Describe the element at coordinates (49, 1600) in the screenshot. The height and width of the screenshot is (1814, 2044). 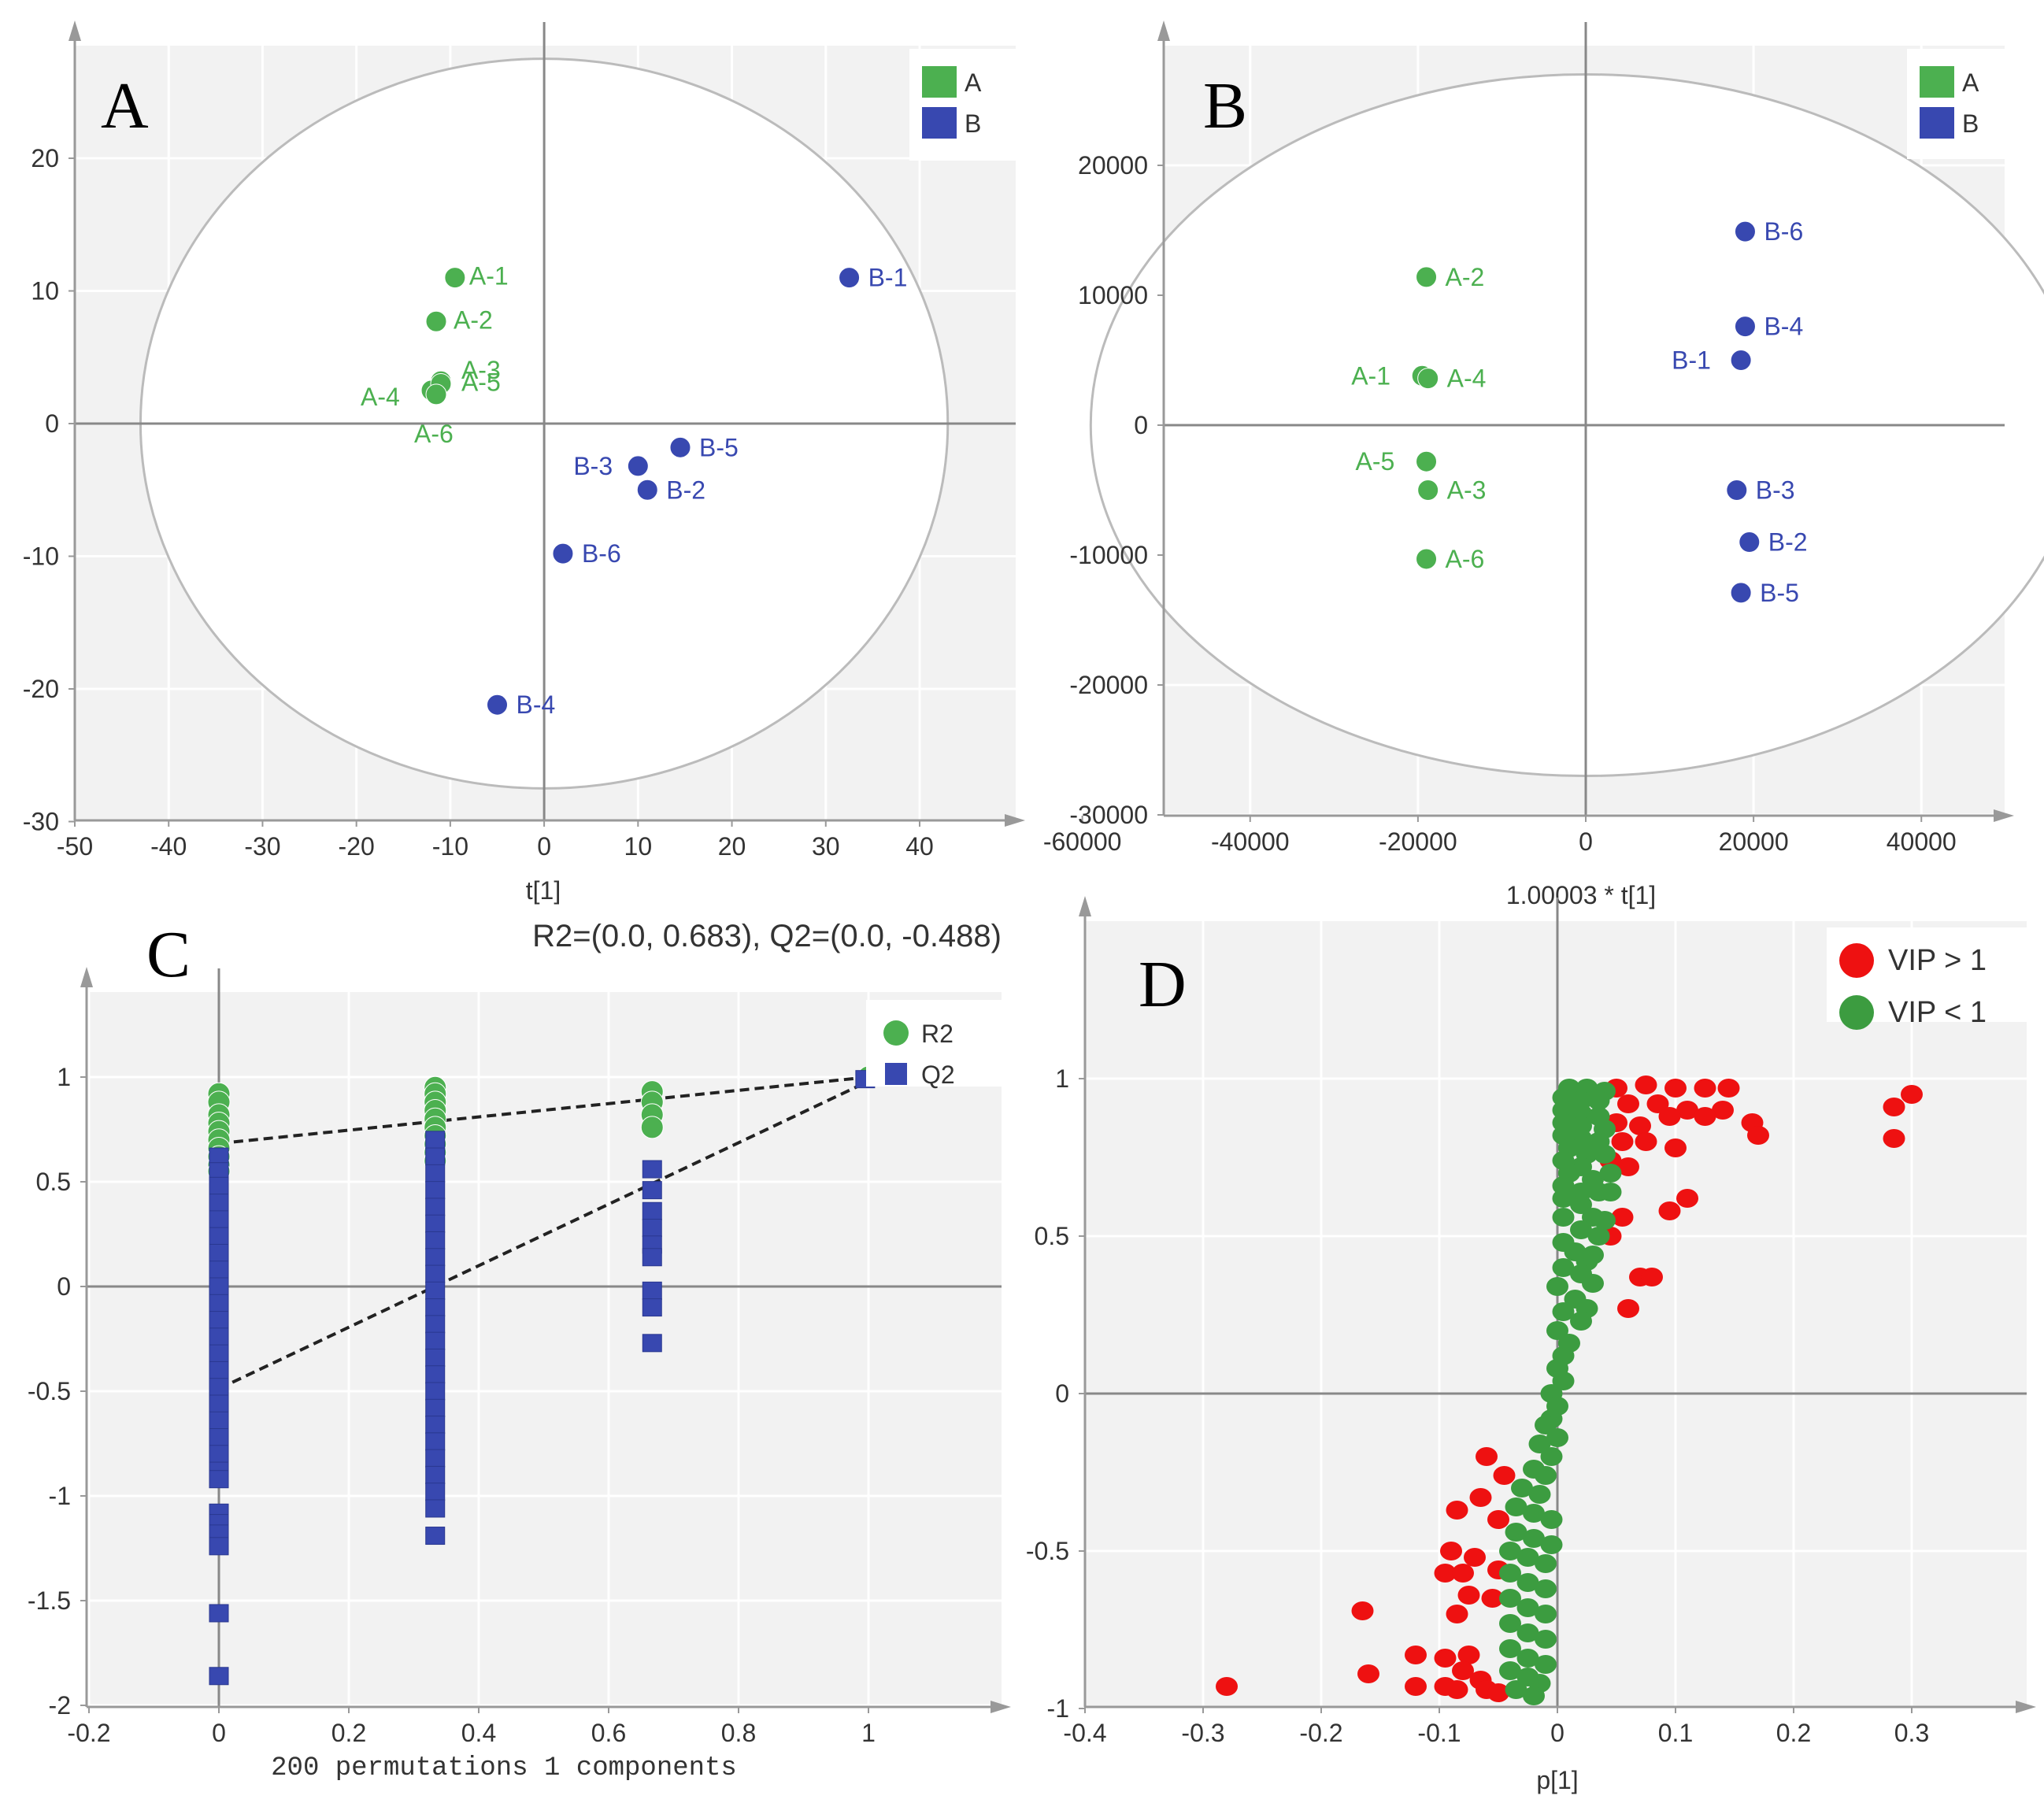
I see `panel-c-y-tick-label: -1.5` at that location.